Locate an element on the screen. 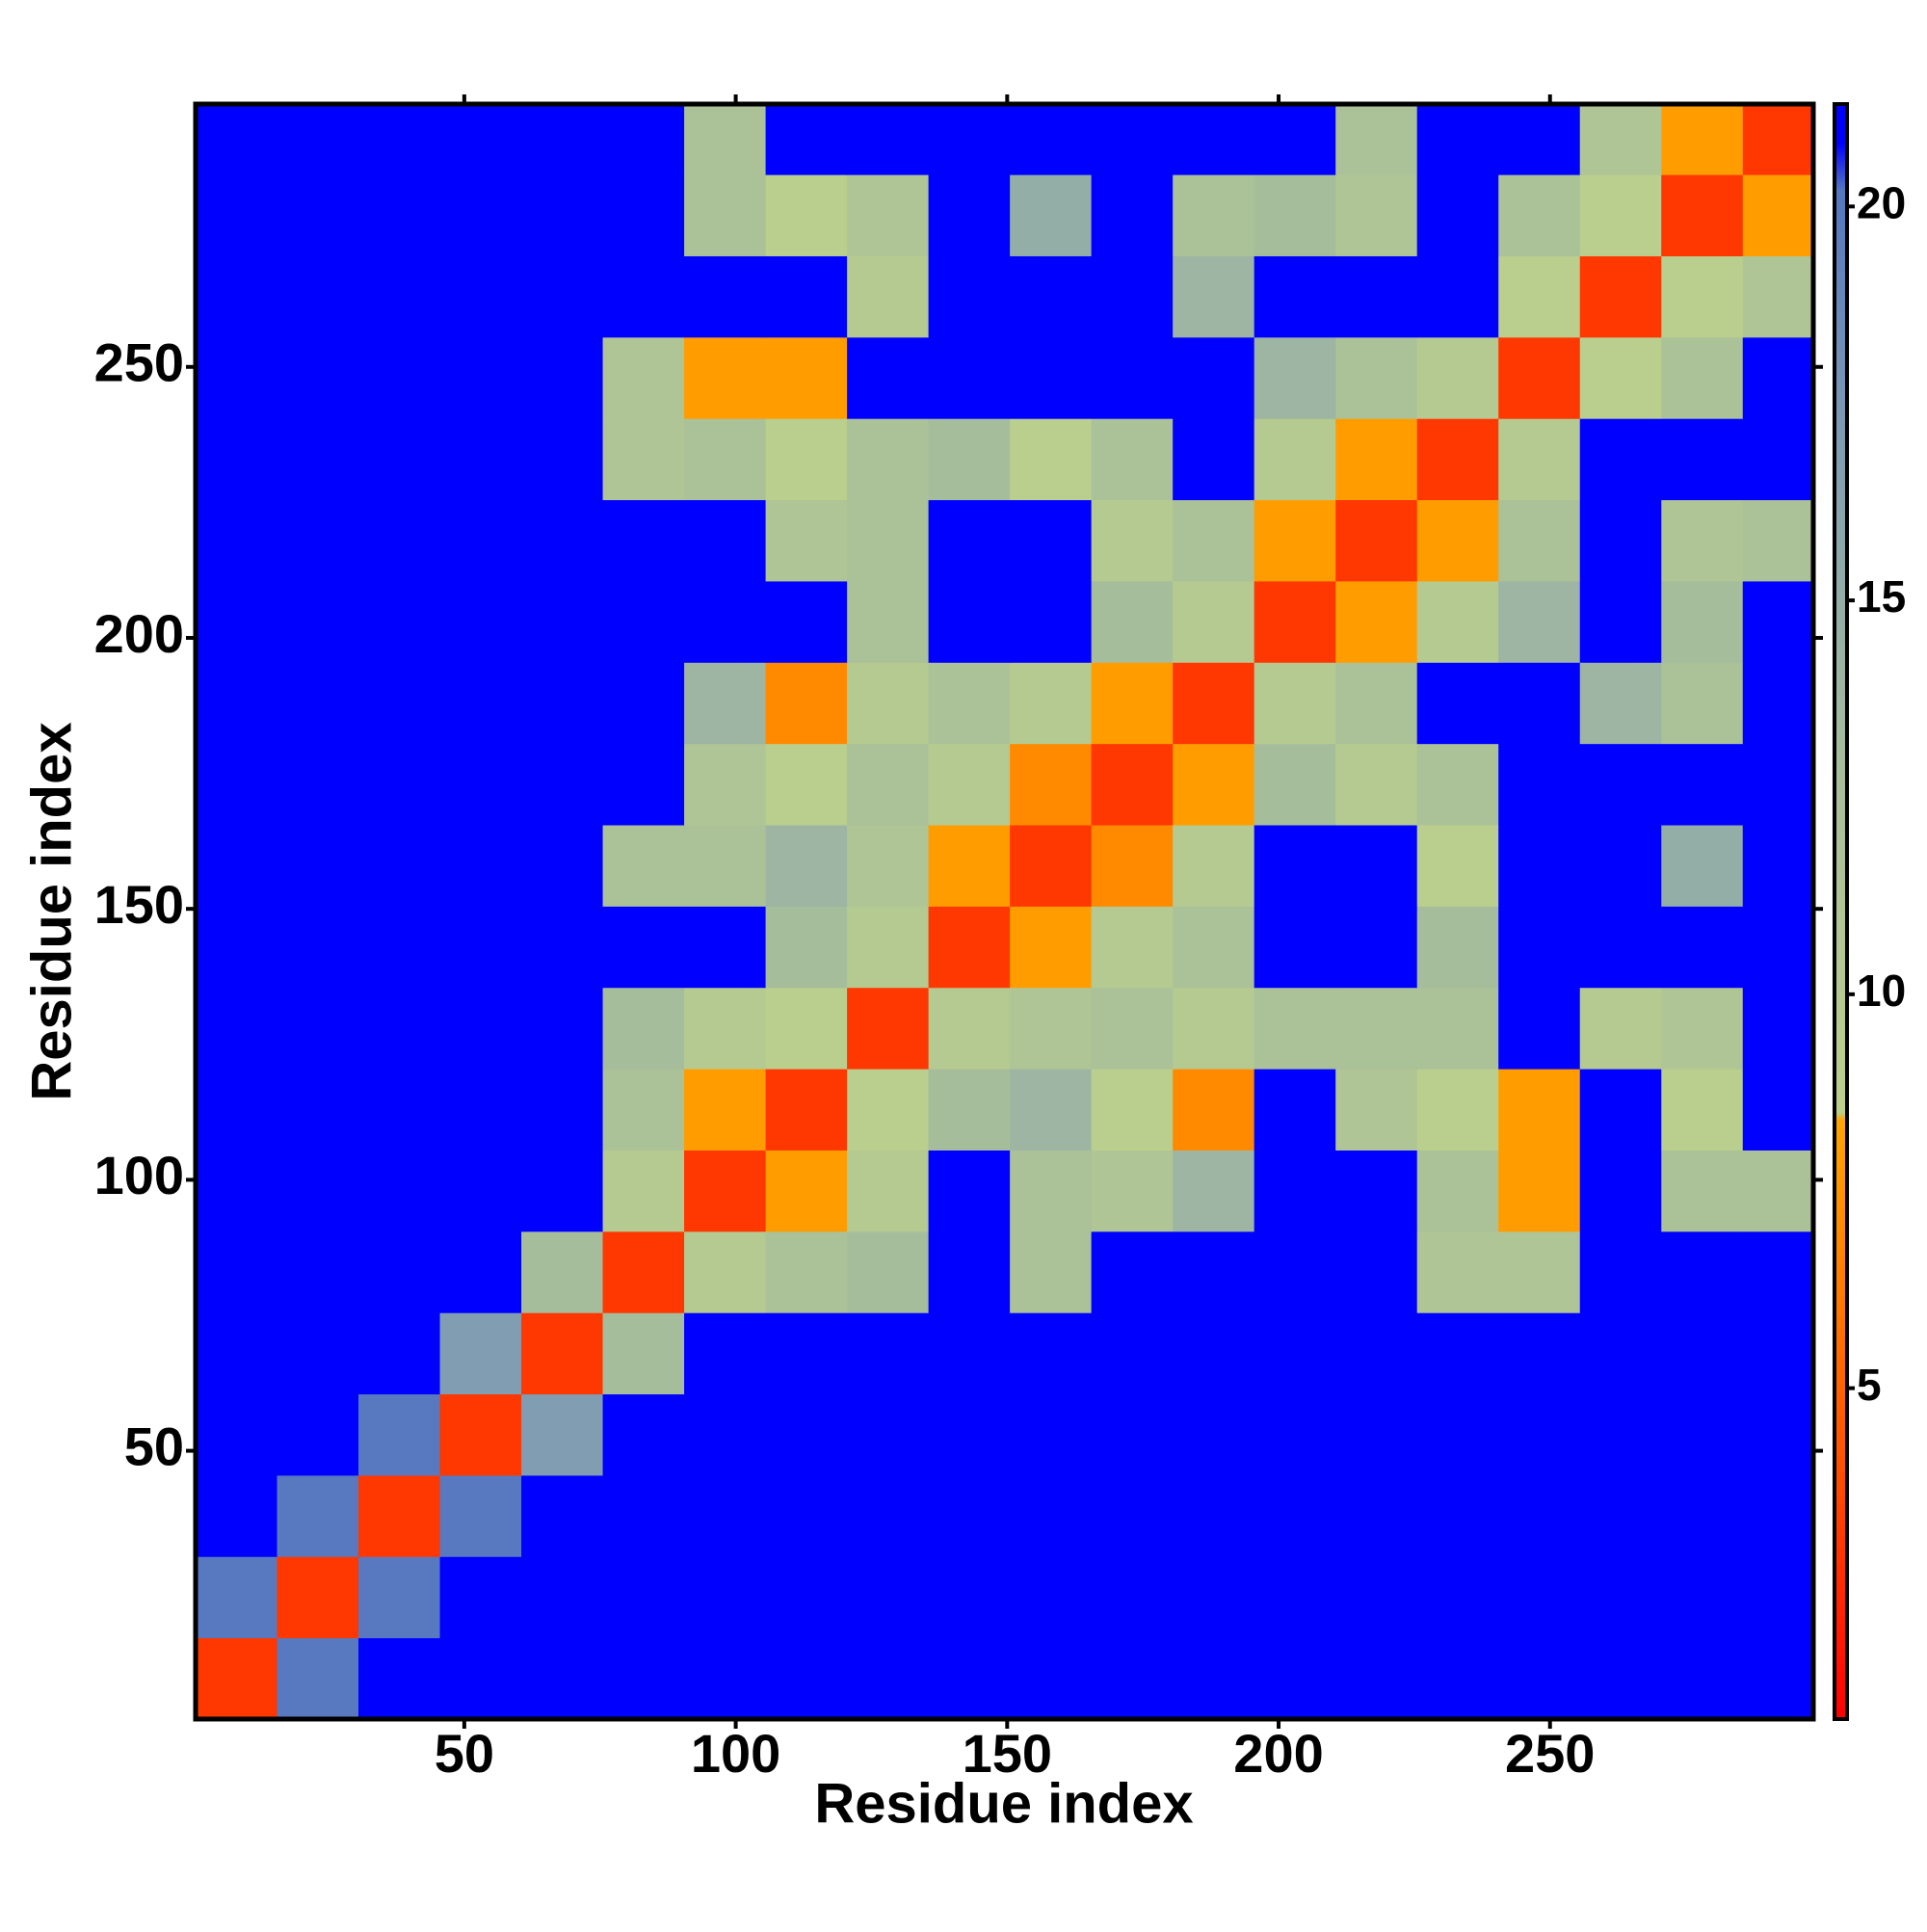 The width and height of the screenshot is (1927, 1932). x-tick-label: 150 is located at coordinates (1007, 1753).